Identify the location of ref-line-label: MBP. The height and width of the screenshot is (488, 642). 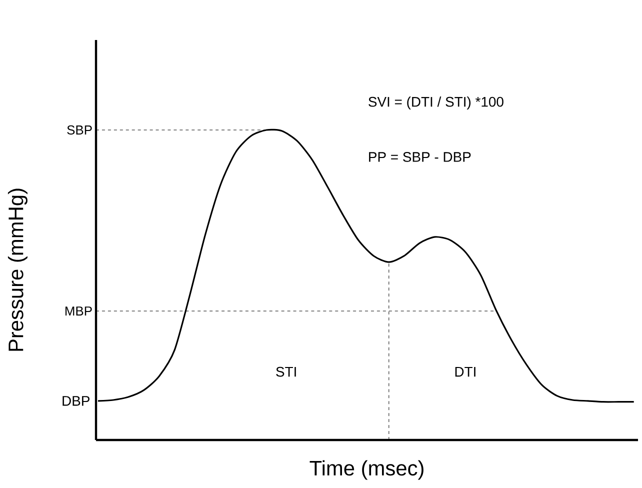
(78, 311).